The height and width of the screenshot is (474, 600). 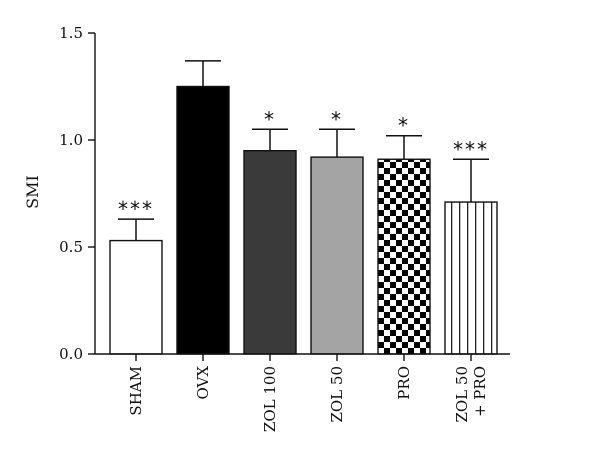 I want to click on y-tick-label: 0.5, so click(x=71, y=247).